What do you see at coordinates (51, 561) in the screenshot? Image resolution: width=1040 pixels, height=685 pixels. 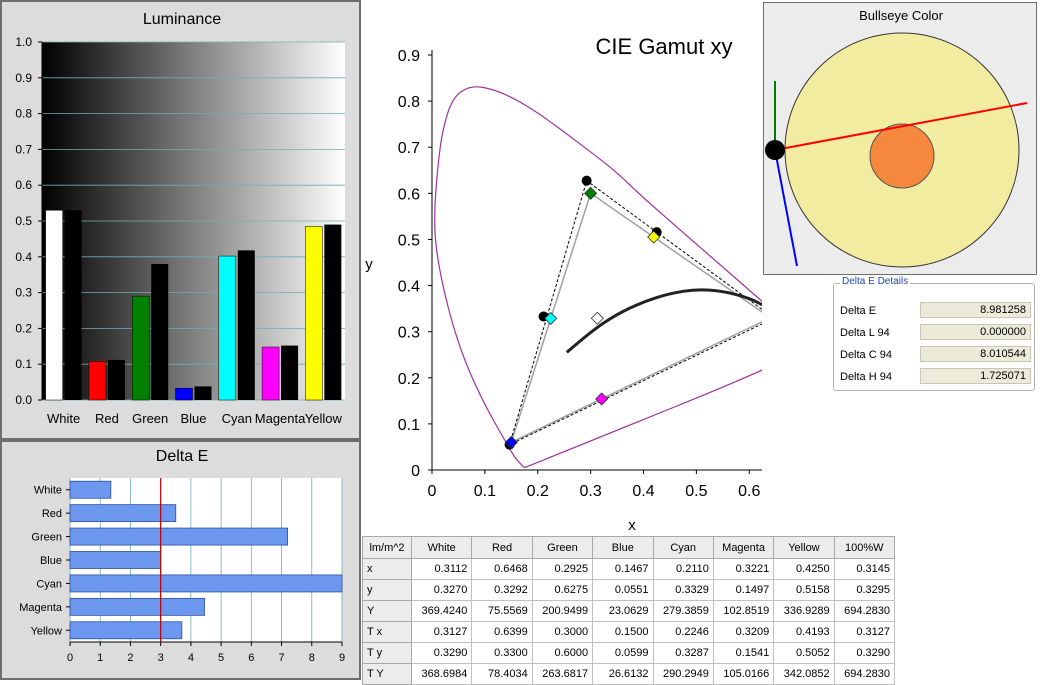 I see `delta-e-category-label: Blue` at bounding box center [51, 561].